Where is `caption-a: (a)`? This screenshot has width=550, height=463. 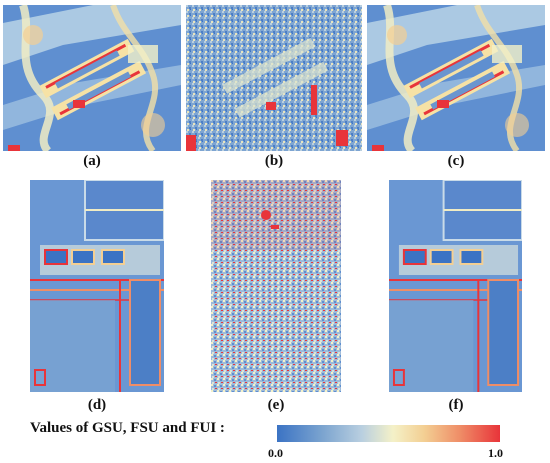 caption-a: (a) is located at coordinates (92, 161).